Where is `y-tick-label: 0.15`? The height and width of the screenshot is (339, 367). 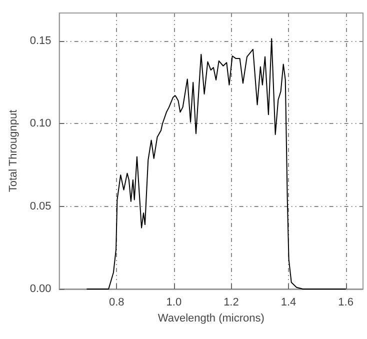
y-tick-label: 0.15 is located at coordinates (41, 41).